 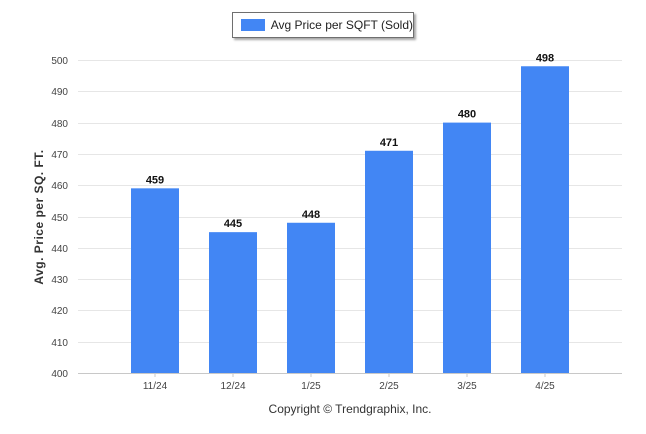 What do you see at coordinates (59, 92) in the screenshot?
I see `y-tick-label: 490` at bounding box center [59, 92].